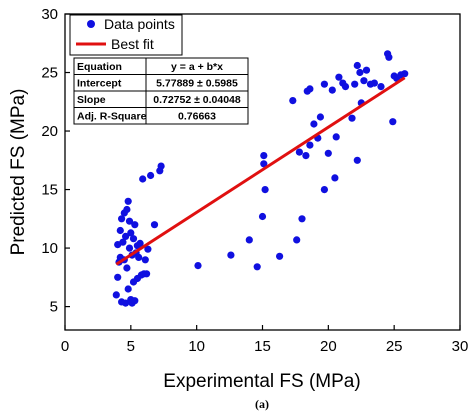 The image size is (474, 416). What do you see at coordinates (49, 190) in the screenshot?
I see `y-tick-label: 15` at bounding box center [49, 190].